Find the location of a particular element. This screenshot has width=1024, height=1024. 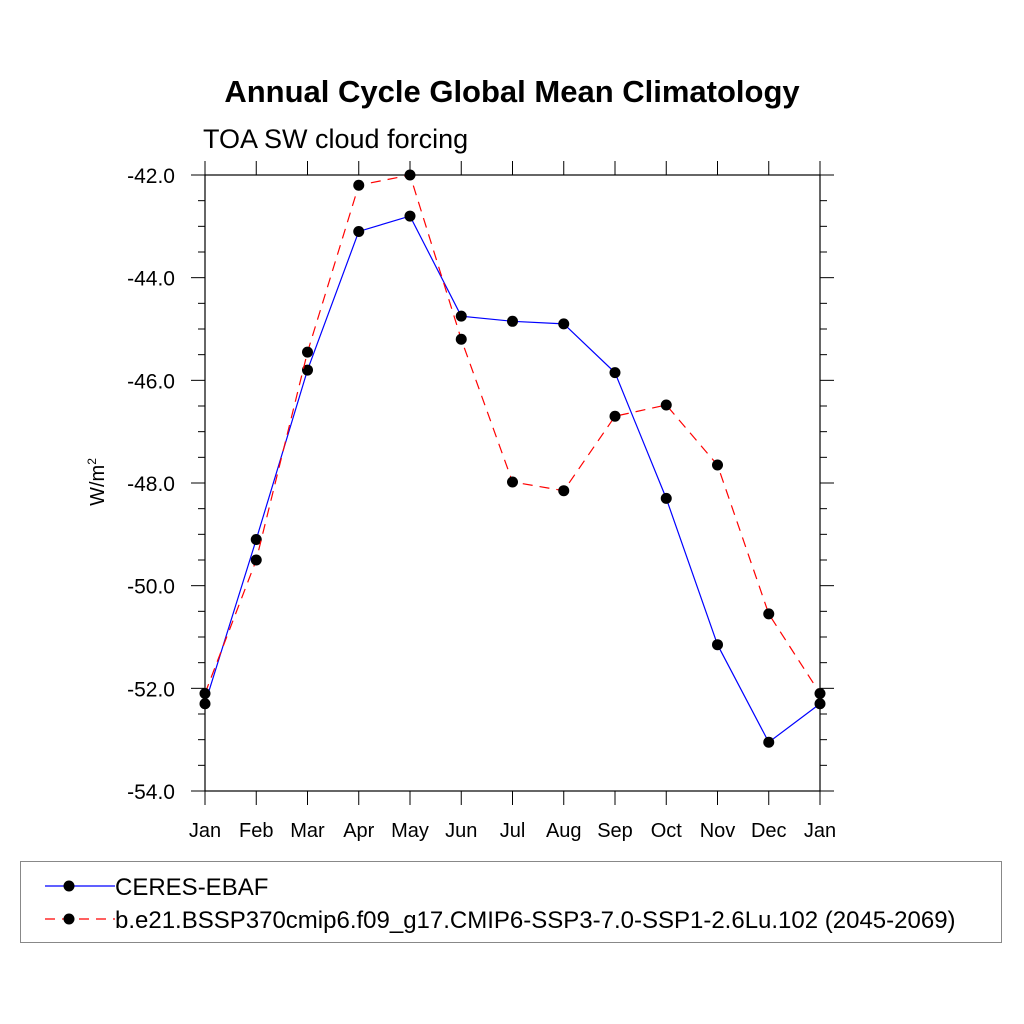

y-tick-label: -52.0 is located at coordinates (151, 689).